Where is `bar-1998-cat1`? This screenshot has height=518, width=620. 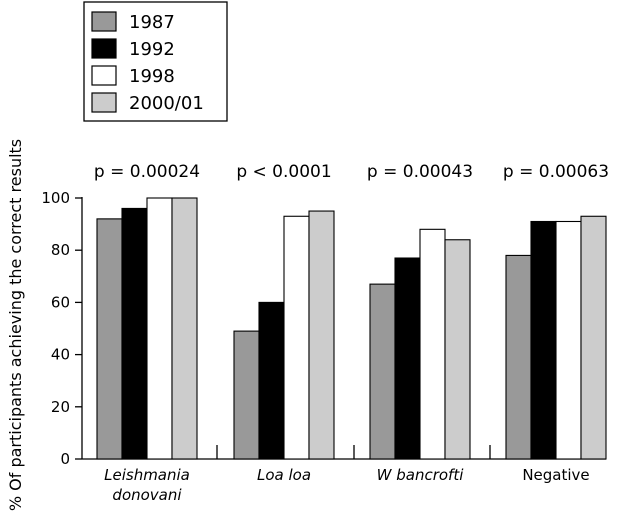 bar-1998-cat1 is located at coordinates (159, 328).